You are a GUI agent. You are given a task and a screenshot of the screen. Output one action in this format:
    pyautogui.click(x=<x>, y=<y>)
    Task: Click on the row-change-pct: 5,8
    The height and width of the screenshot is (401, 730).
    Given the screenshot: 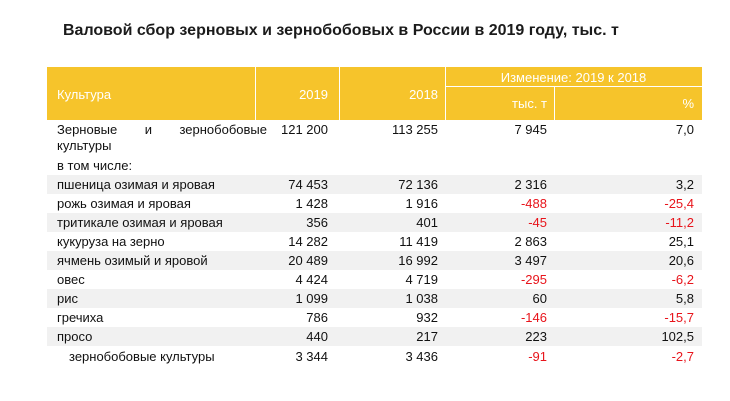 What is the action you would take?
    pyautogui.click(x=684, y=298)
    